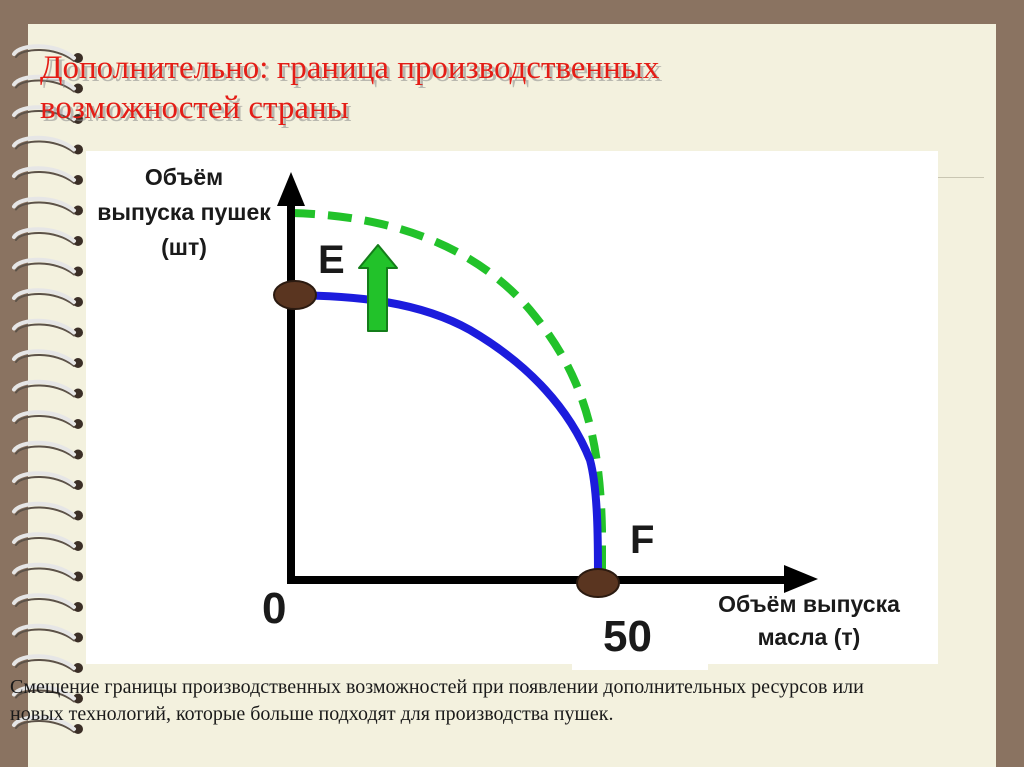 The height and width of the screenshot is (767, 1024). What do you see at coordinates (961, 177) in the screenshot?
I see `divider-line` at bounding box center [961, 177].